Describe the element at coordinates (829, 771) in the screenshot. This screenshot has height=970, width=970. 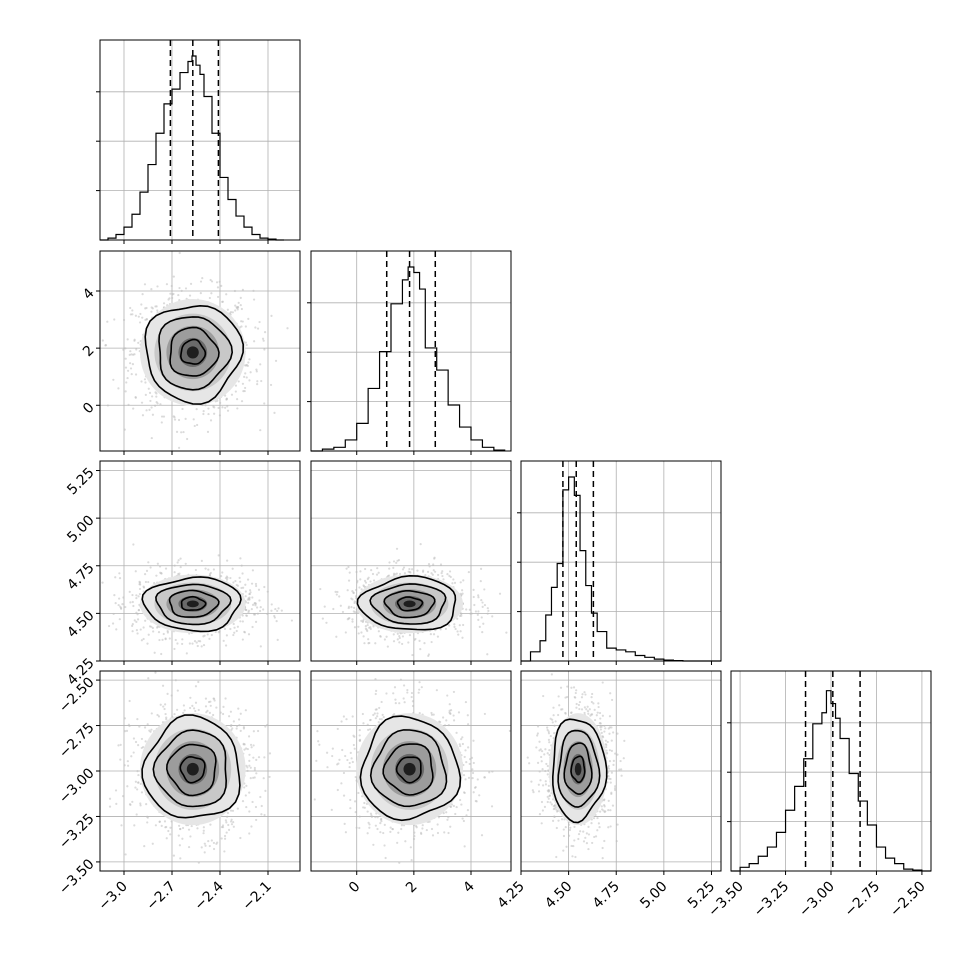
I see `histogram-panel` at that location.